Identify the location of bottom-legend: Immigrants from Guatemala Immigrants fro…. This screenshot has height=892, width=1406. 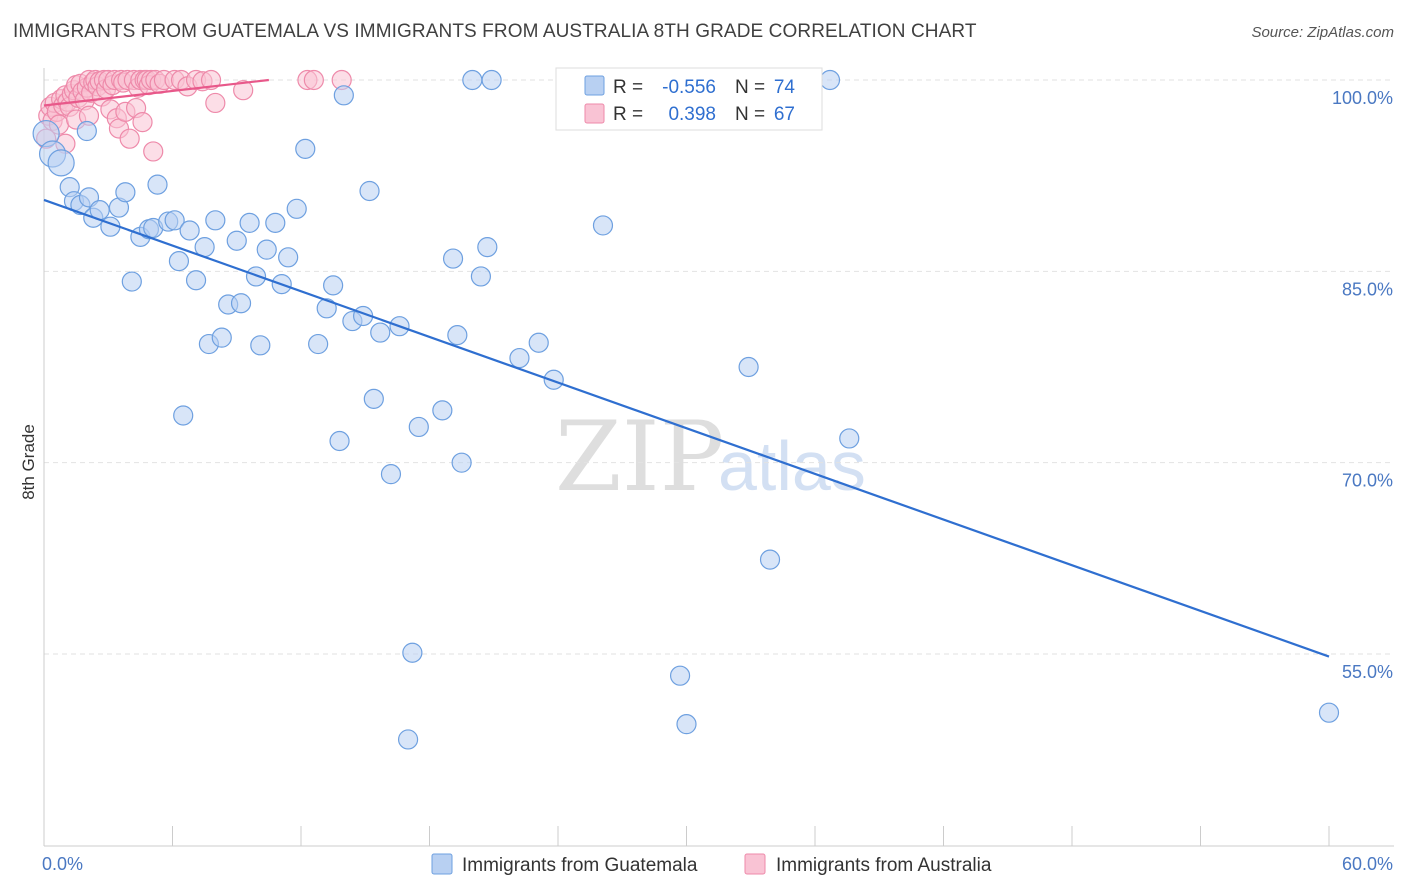
(711, 864).